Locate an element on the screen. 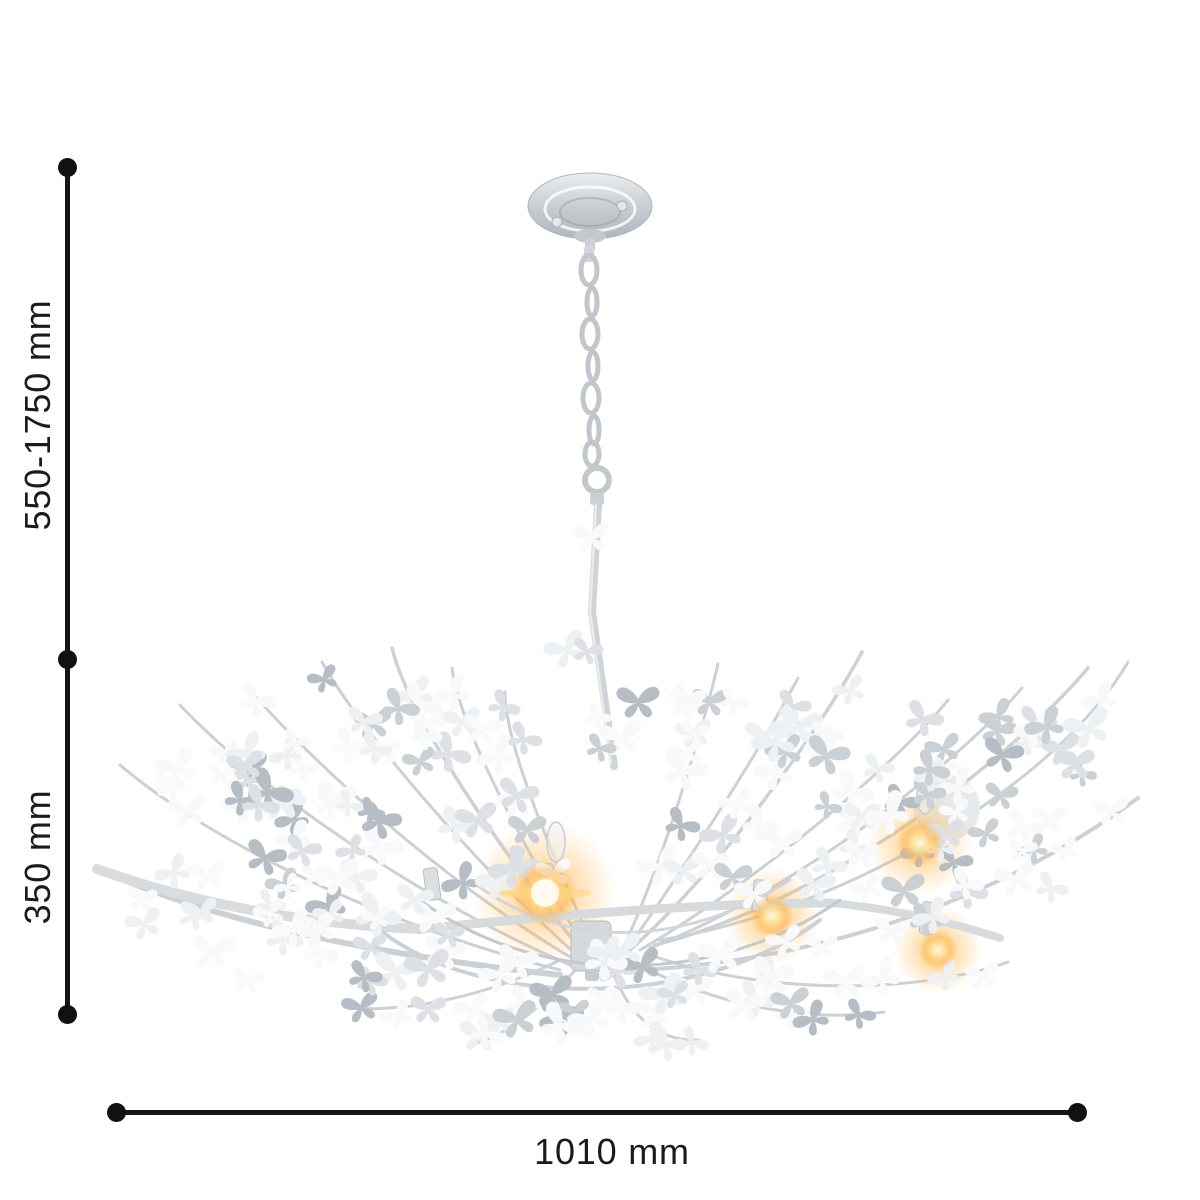  bulb-glow-cores is located at coordinates (728, 894).